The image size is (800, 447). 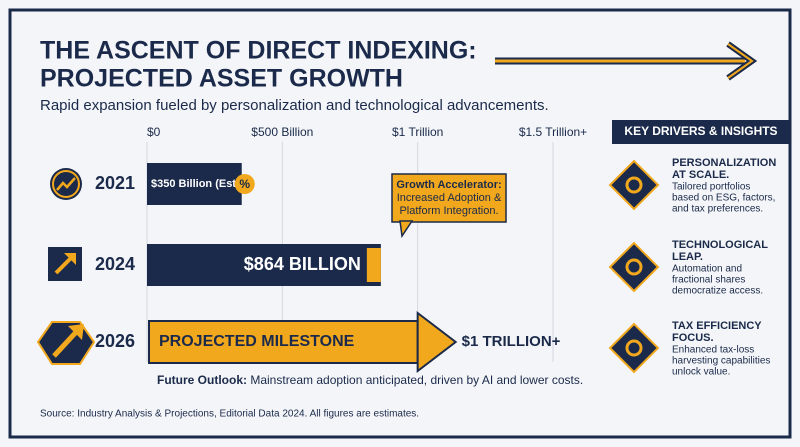 I want to click on value-label: $350 Billion (Est.), so click(x=197, y=184).